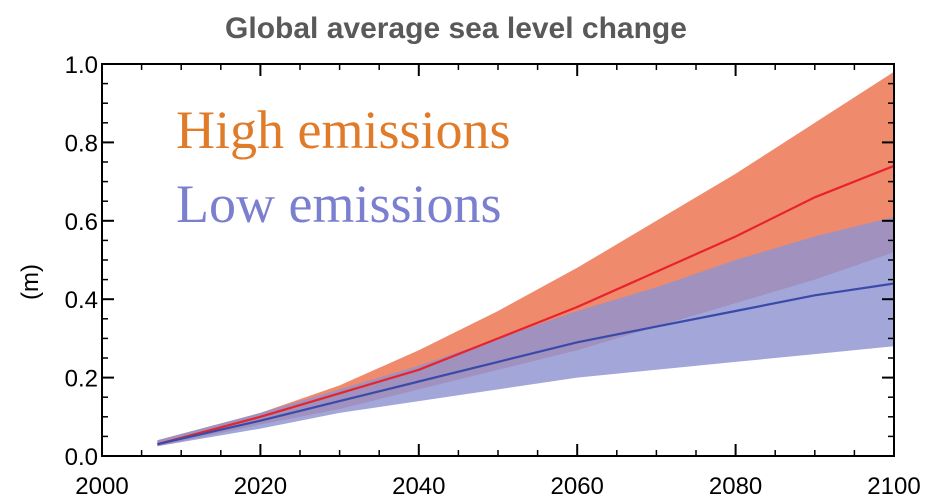 This screenshot has width=936, height=504. What do you see at coordinates (735, 486) in the screenshot?
I see `x-tick-label: 2080` at bounding box center [735, 486].